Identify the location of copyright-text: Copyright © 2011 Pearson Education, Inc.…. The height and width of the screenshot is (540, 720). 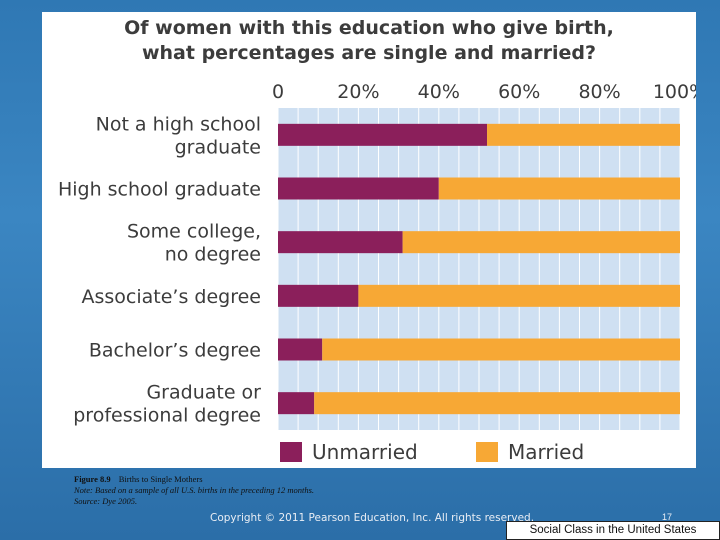
(372, 518).